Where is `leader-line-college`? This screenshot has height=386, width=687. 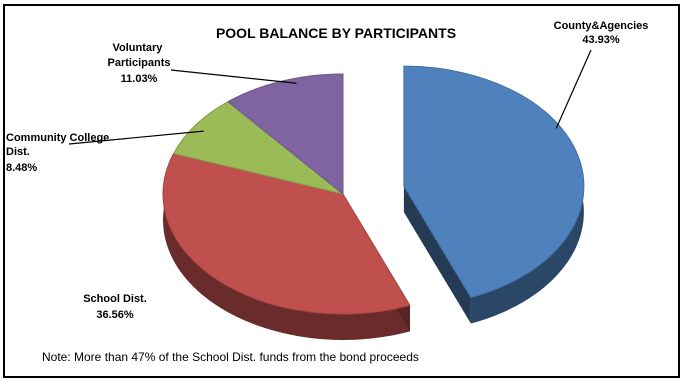 leader-line-college is located at coordinates (136, 137).